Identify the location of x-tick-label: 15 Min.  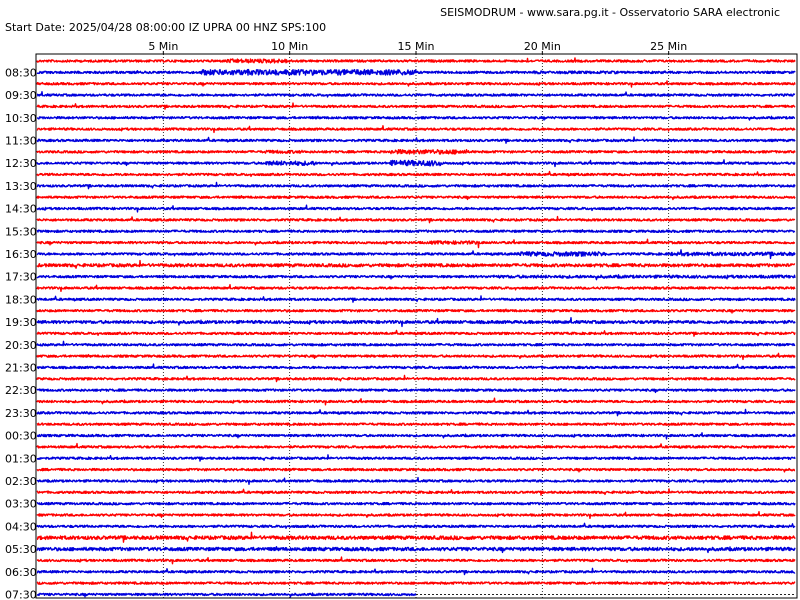
(415, 46).